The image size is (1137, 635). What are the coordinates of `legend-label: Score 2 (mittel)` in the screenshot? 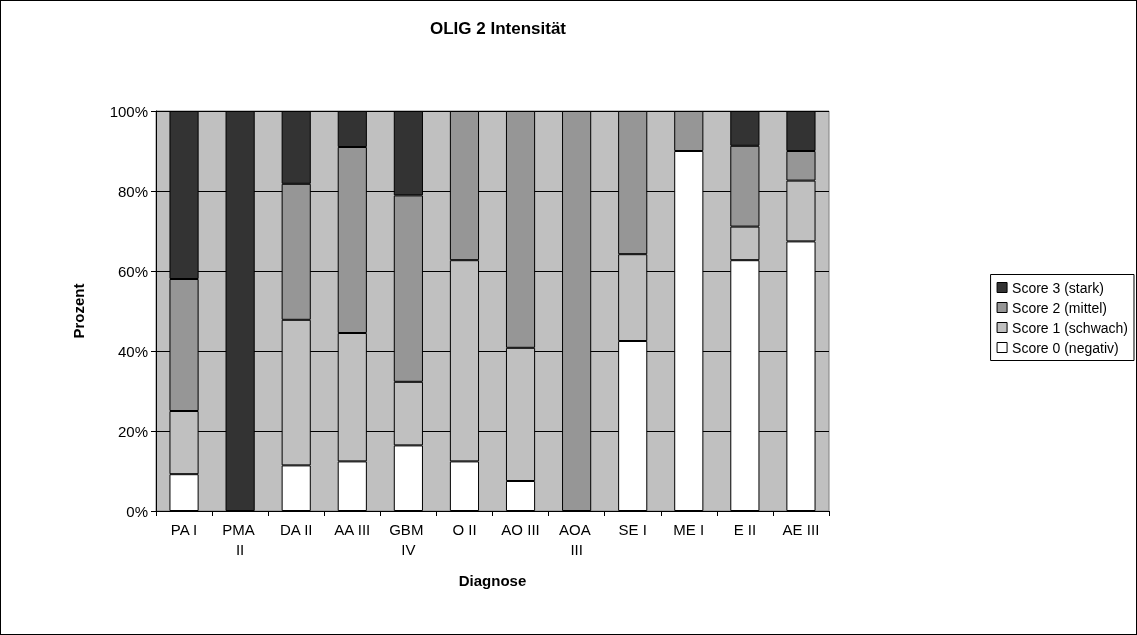 It's located at (1059, 307).